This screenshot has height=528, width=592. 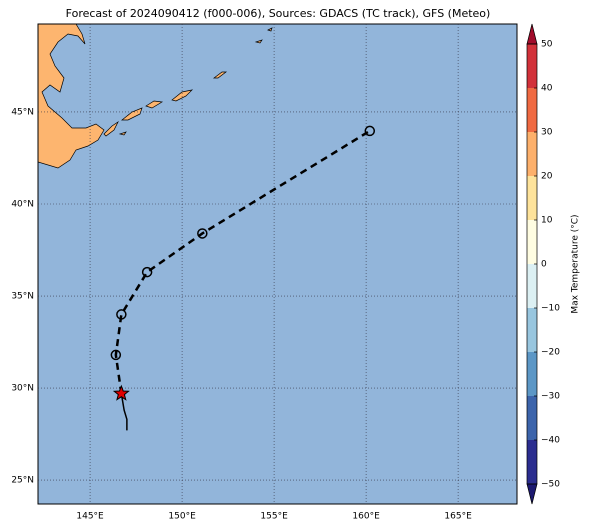 I want to click on colorbar-tick-label: −10, so click(x=550, y=309).